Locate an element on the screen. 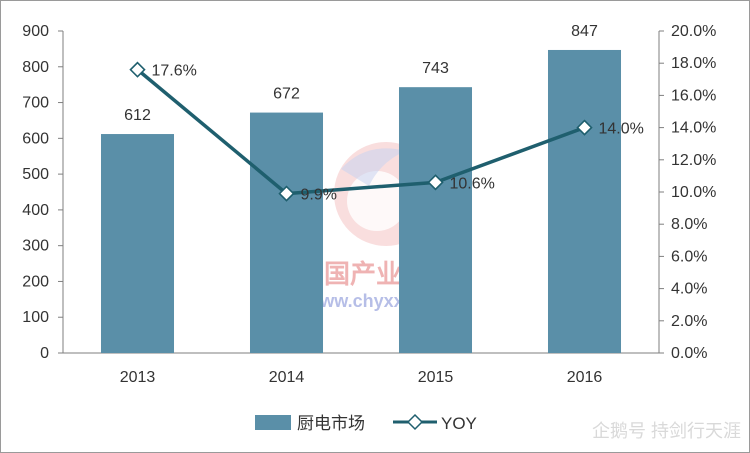  left-axis-tick-label: 800 is located at coordinates (35, 67).